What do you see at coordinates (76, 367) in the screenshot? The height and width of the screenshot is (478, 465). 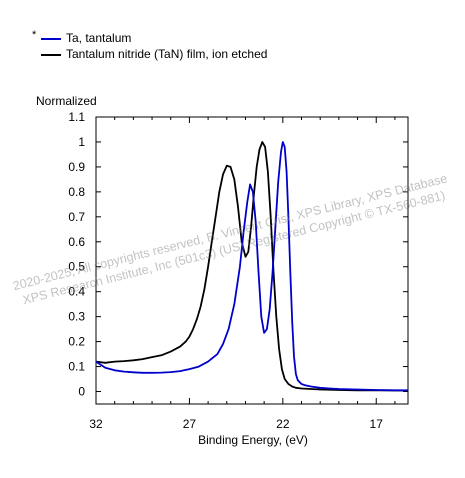 I see `y-tick-label: 0.1` at bounding box center [76, 367].